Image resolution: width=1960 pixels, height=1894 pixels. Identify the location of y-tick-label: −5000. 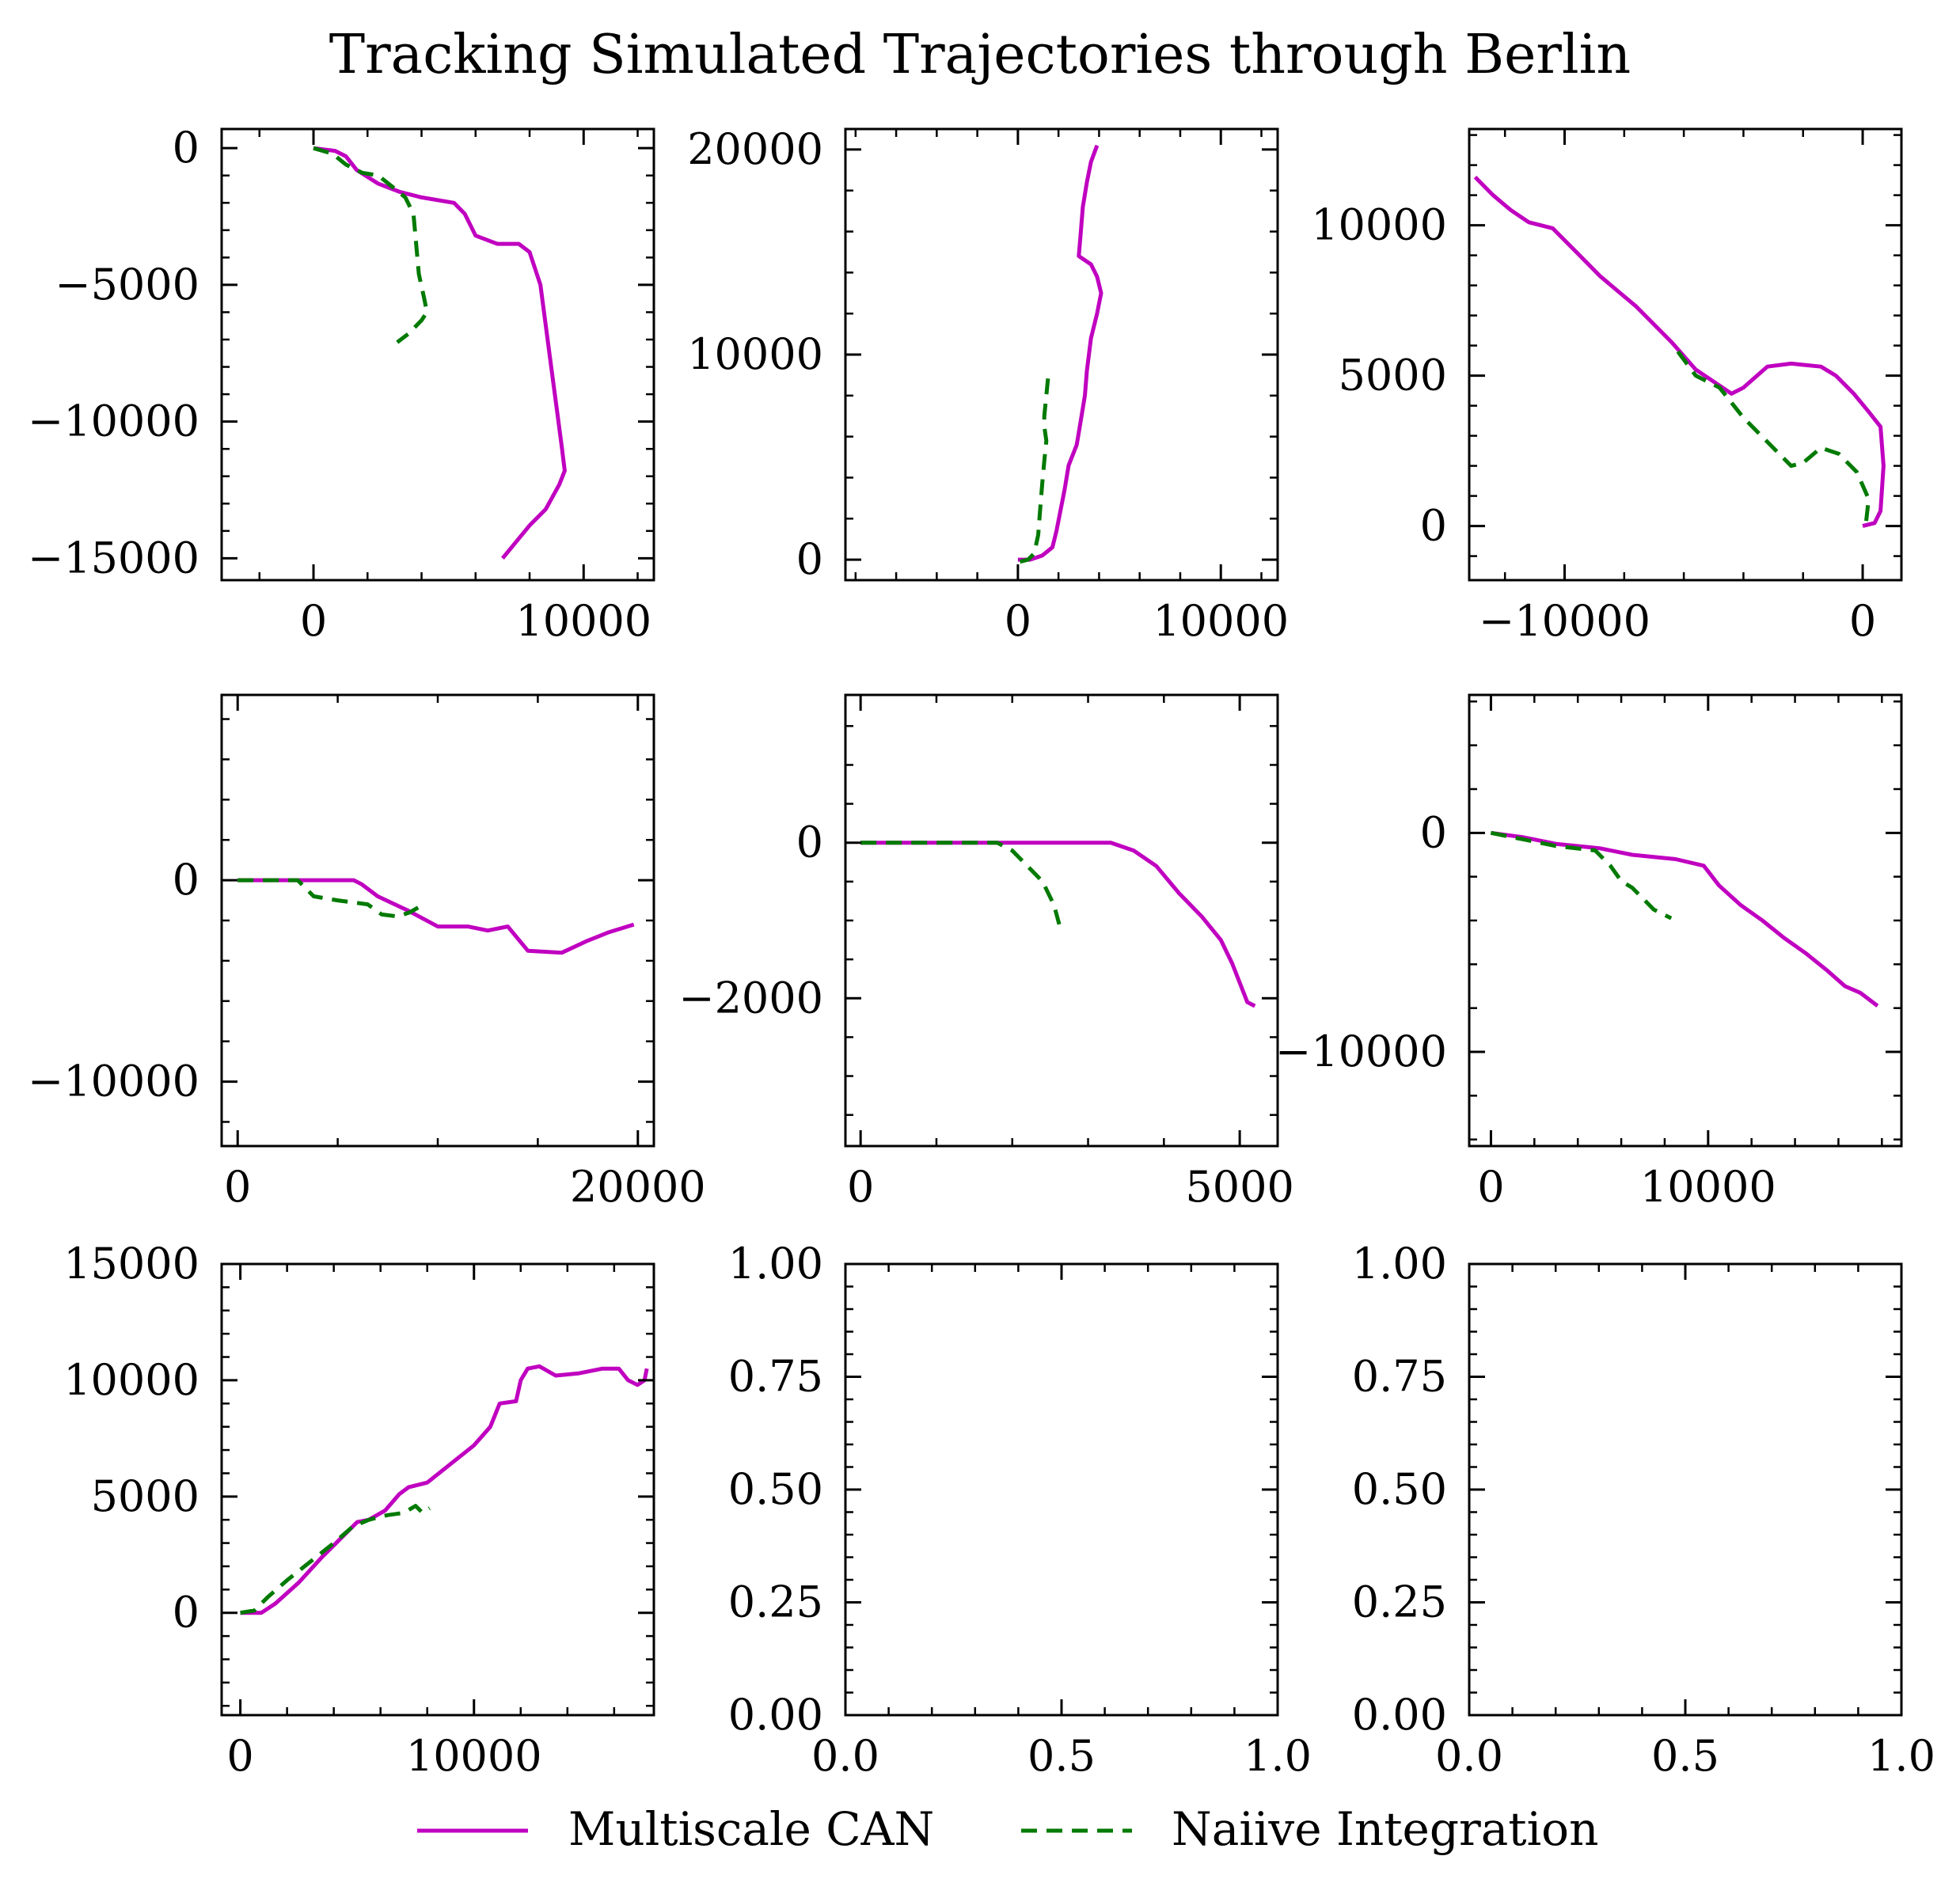
(127, 284).